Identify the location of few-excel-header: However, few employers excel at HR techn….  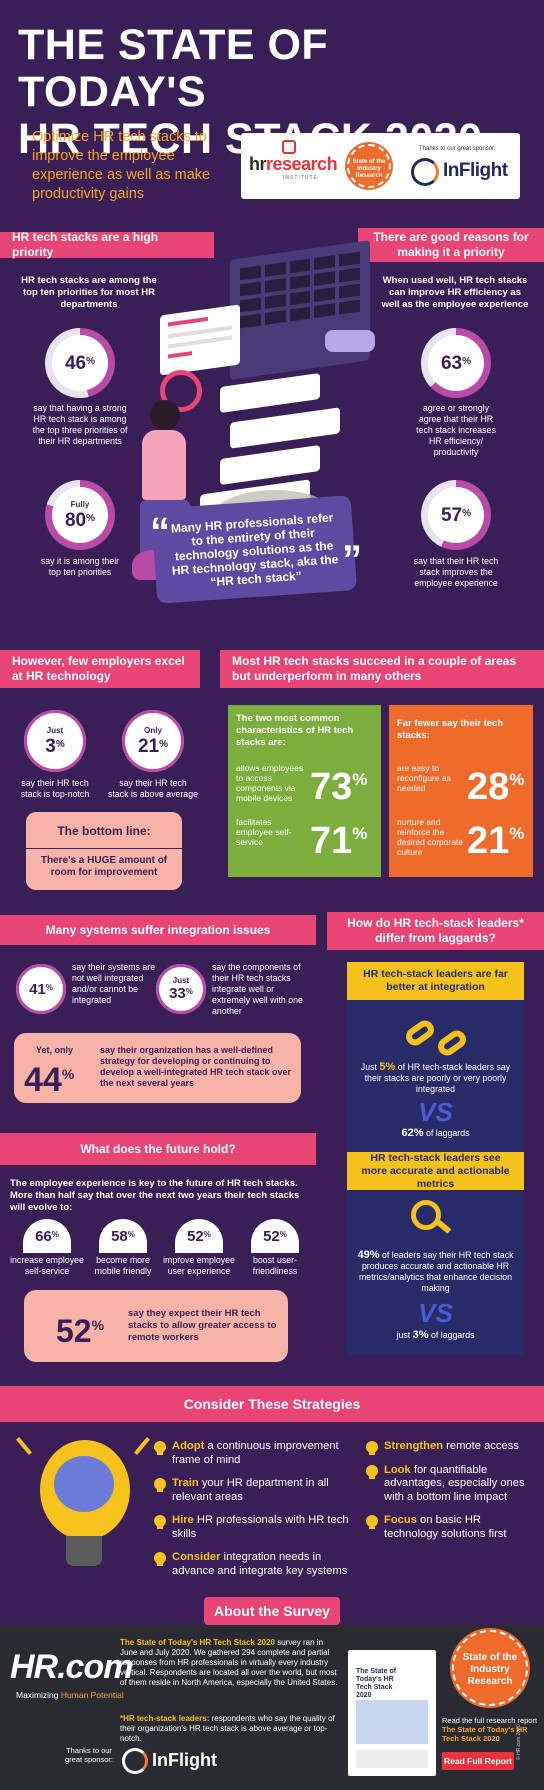
(100, 669).